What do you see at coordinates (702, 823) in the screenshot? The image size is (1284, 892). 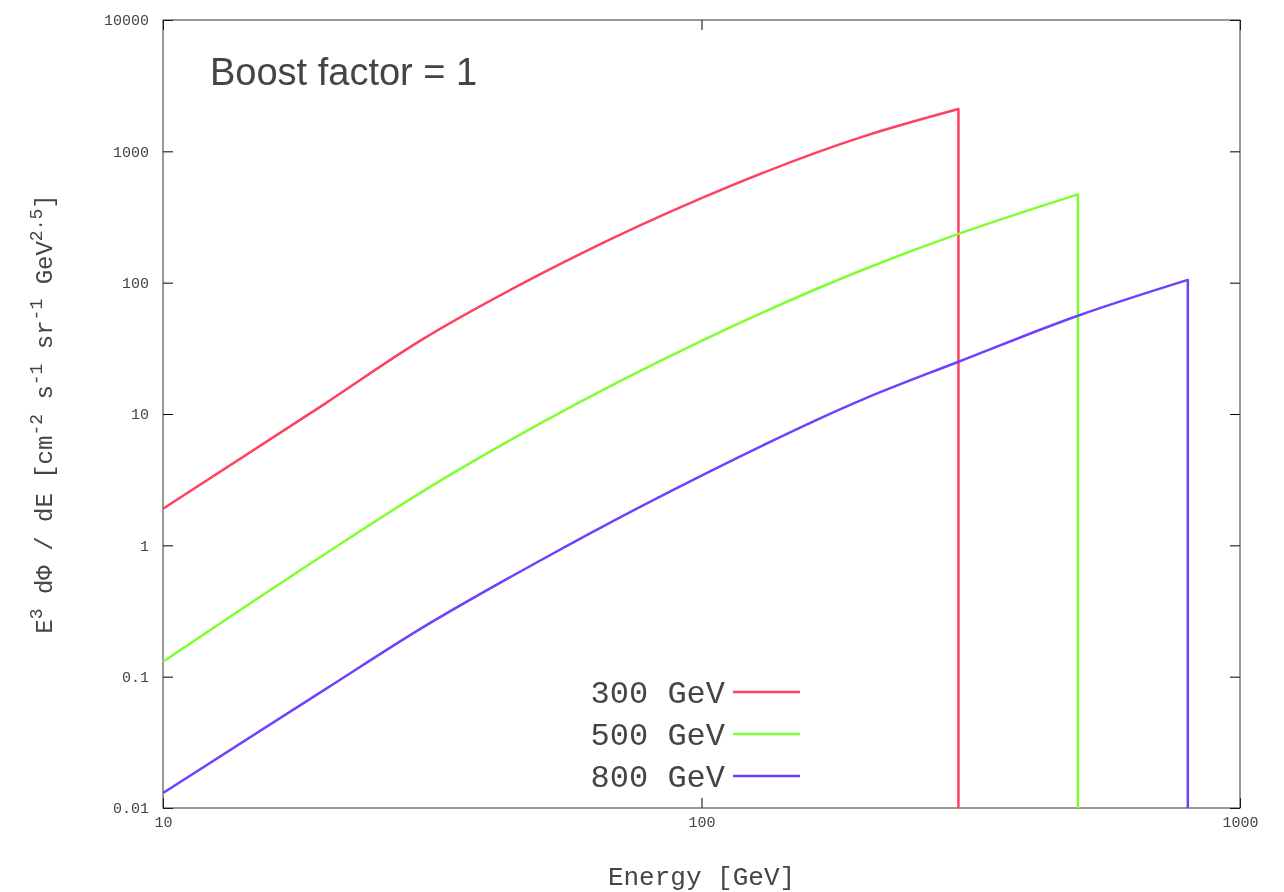 I see `x-tick-label: 100` at bounding box center [702, 823].